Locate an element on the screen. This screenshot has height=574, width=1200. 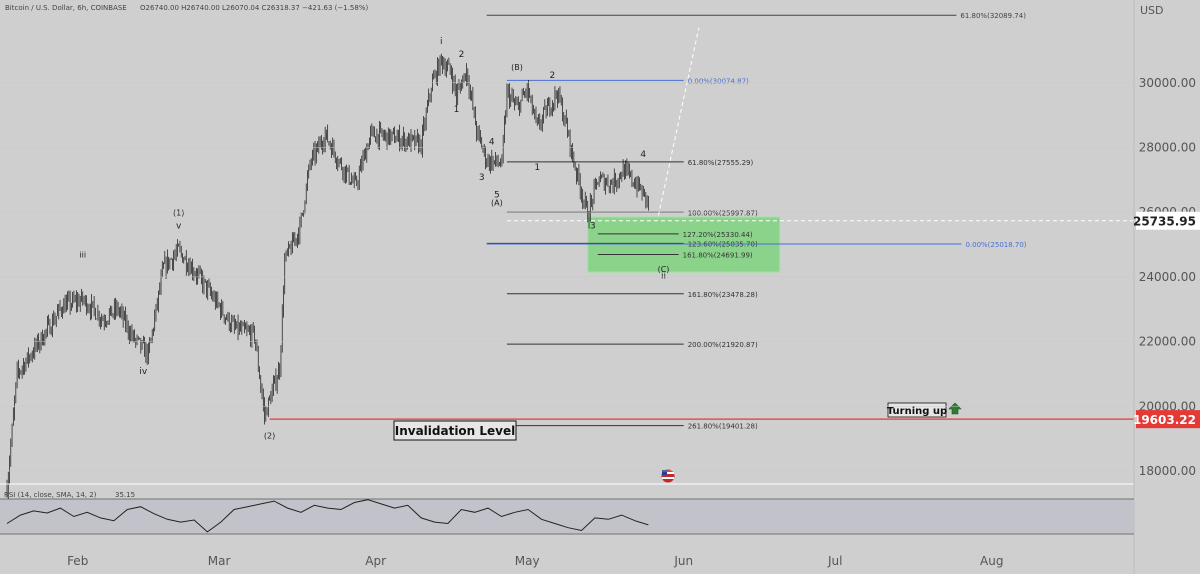
wave-label: i is located at coordinates (441, 42).